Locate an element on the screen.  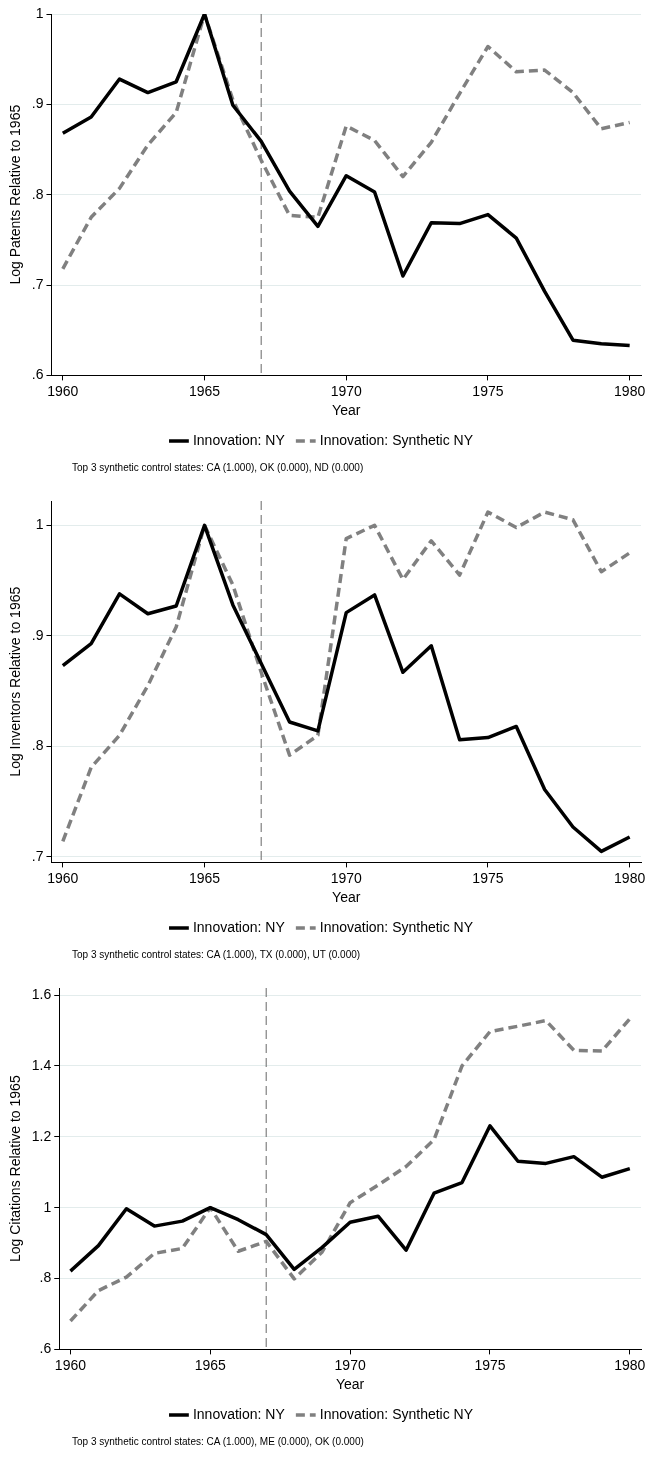
y-tick-label: 1.4 is located at coordinates (41, 1064).